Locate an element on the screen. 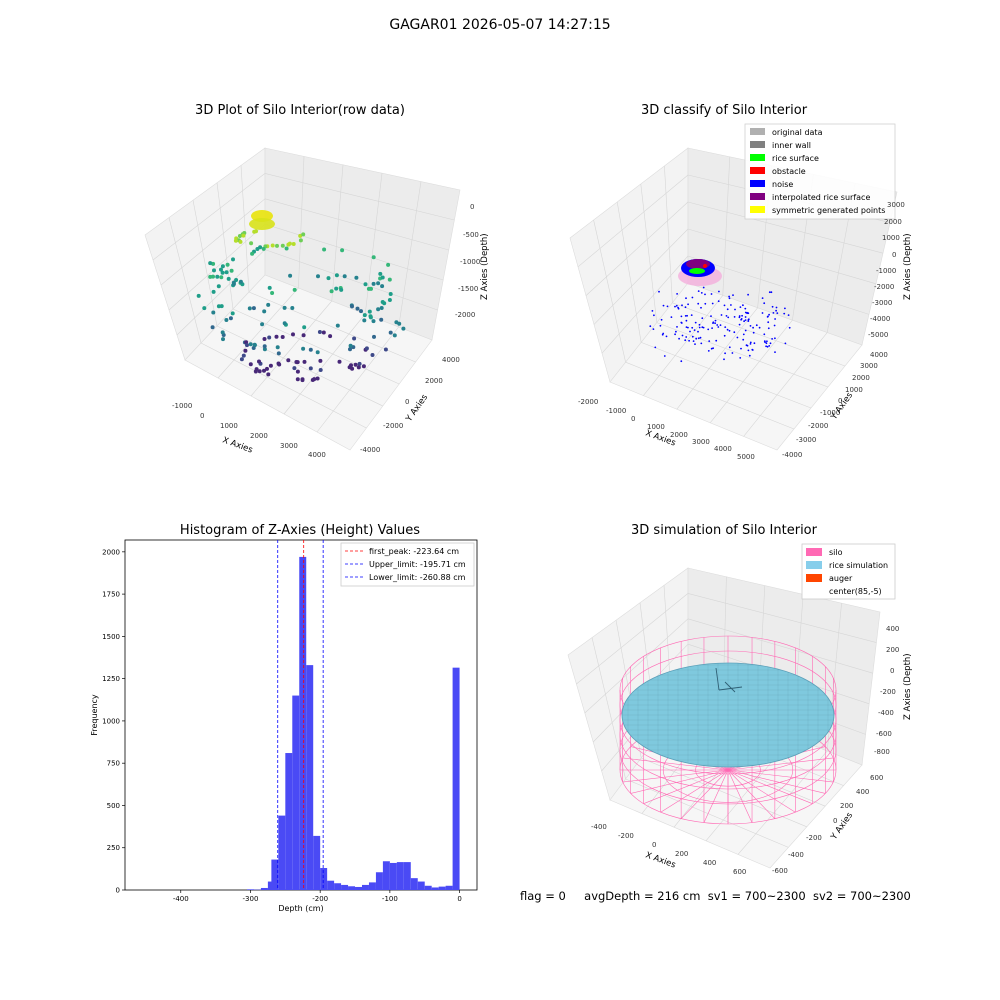 The image size is (1000, 1000). plot4-ytick: -200 is located at coordinates (814, 838).